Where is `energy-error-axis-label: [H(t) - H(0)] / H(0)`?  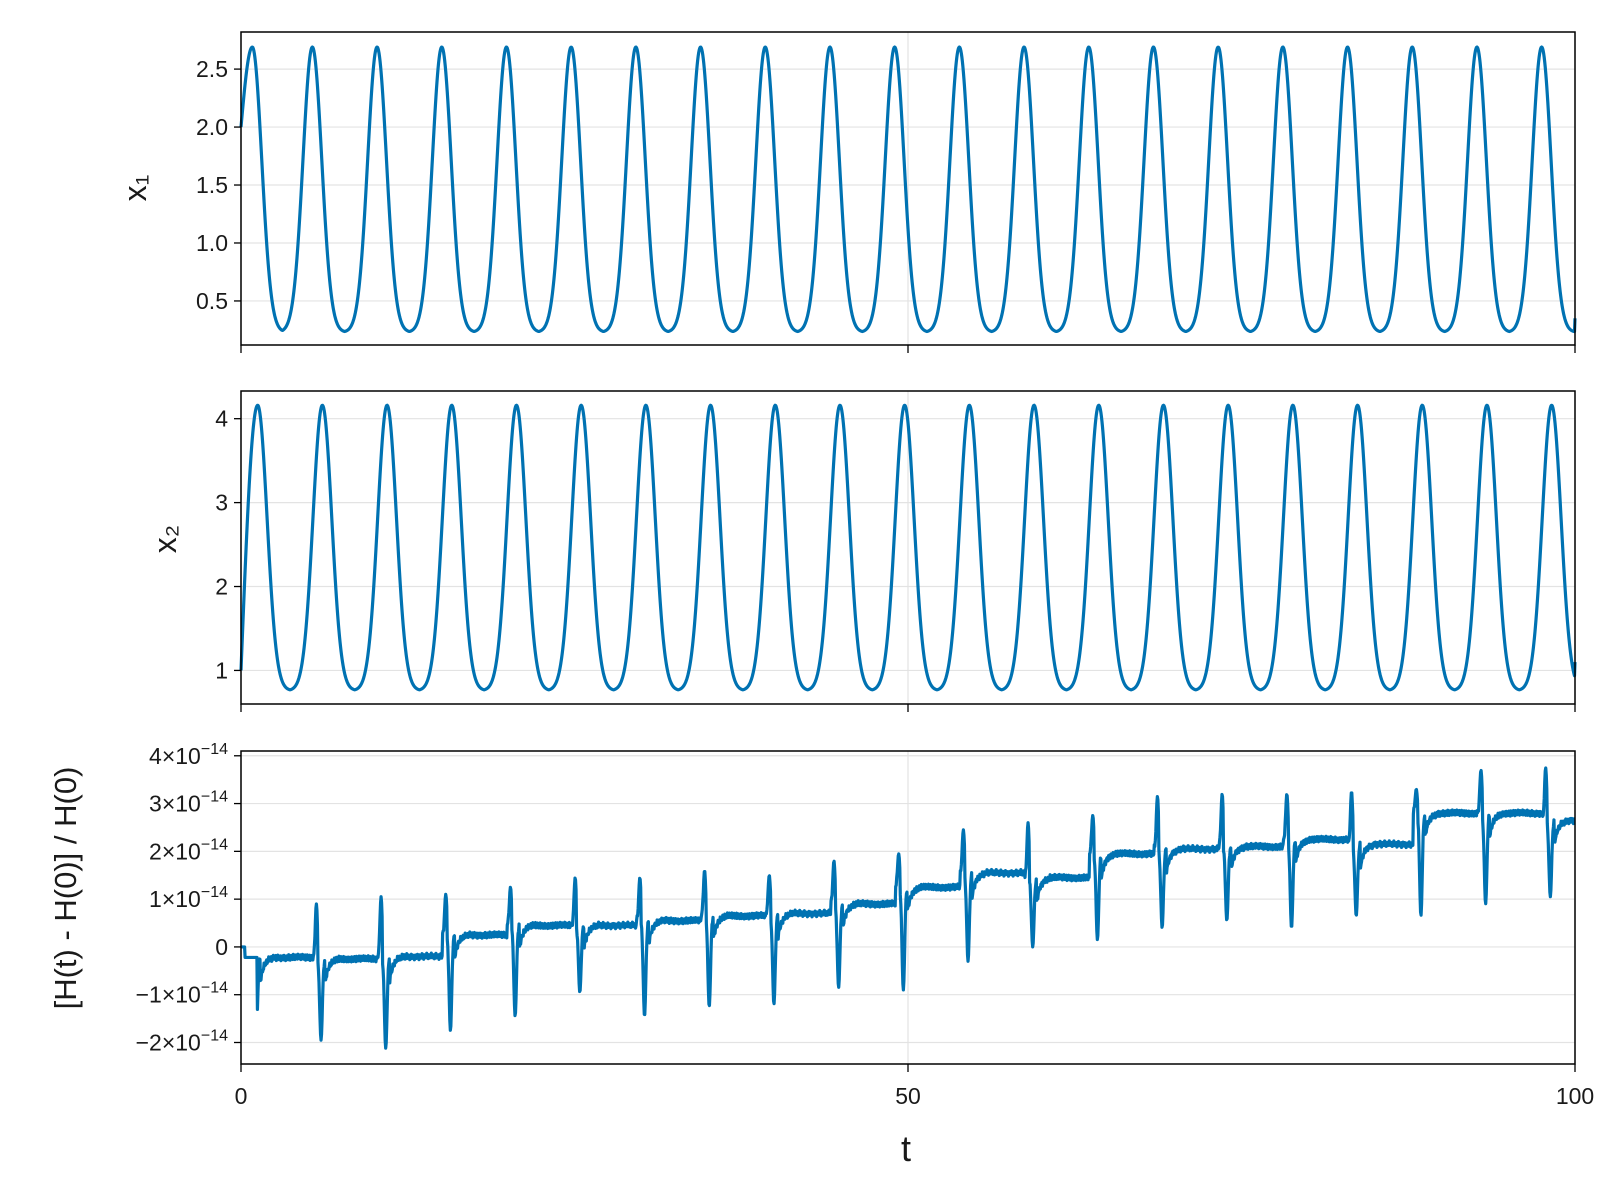 energy-error-axis-label: [H(t) - H(0)] / H(0) is located at coordinates (65, 888).